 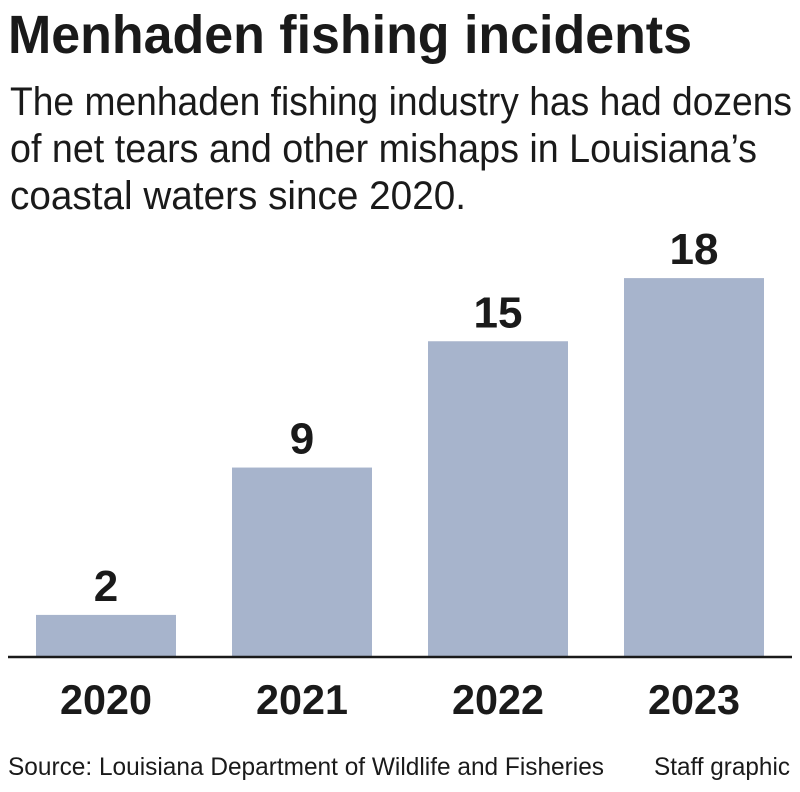 I want to click on x-tick-label: 2022, so click(x=498, y=699).